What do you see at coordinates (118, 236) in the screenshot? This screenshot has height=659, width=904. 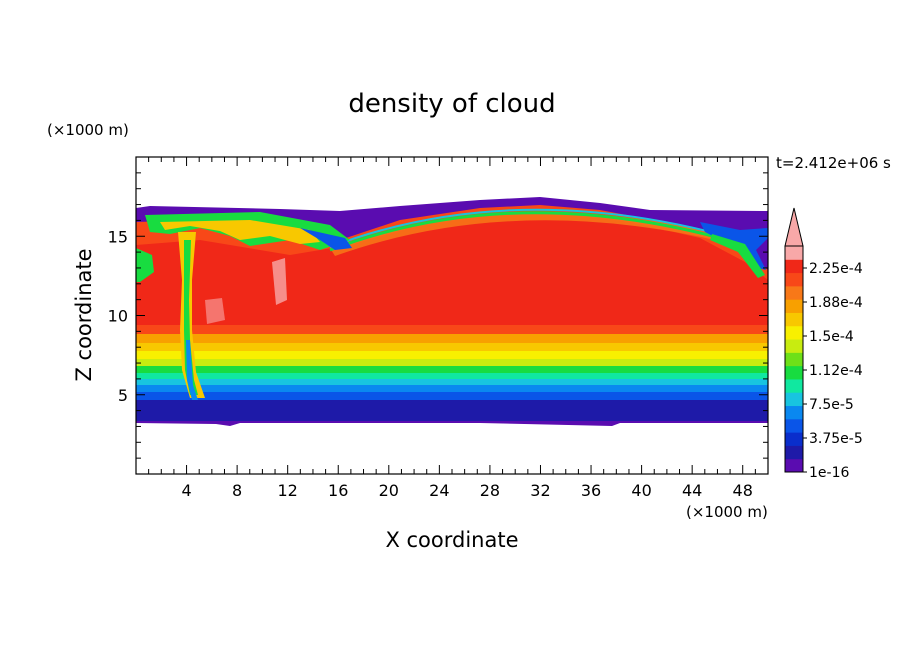 I see `y-tick-label: 15` at bounding box center [118, 236].